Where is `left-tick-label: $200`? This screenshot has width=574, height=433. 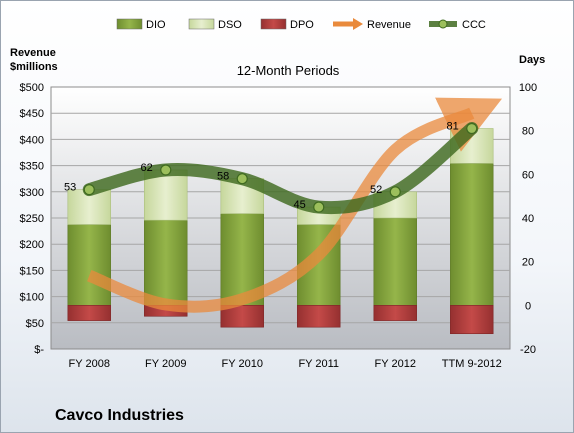
left-tick-label: $200 is located at coordinates (32, 245).